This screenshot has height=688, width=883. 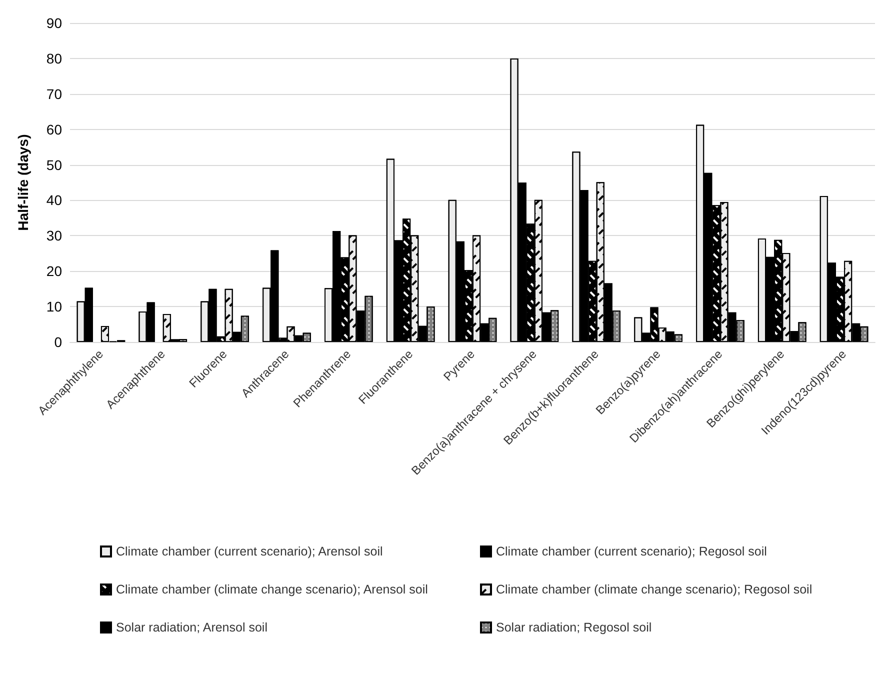 What do you see at coordinates (192, 627) in the screenshot?
I see `legend-label: Solar radiation; Arensol soil` at bounding box center [192, 627].